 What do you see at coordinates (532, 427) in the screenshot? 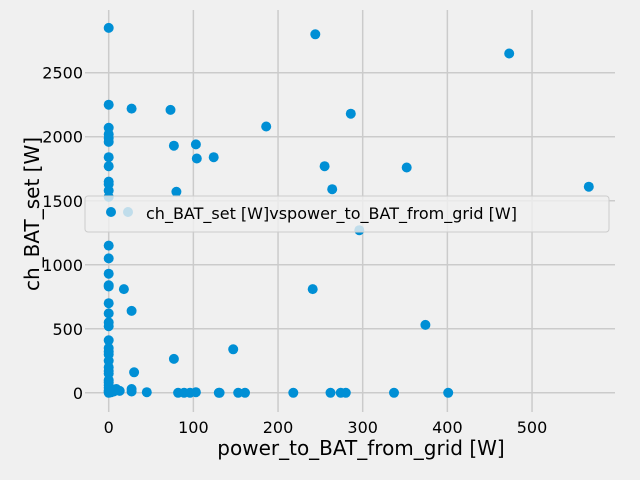
I see `x-tick-label: 500` at bounding box center [532, 427].